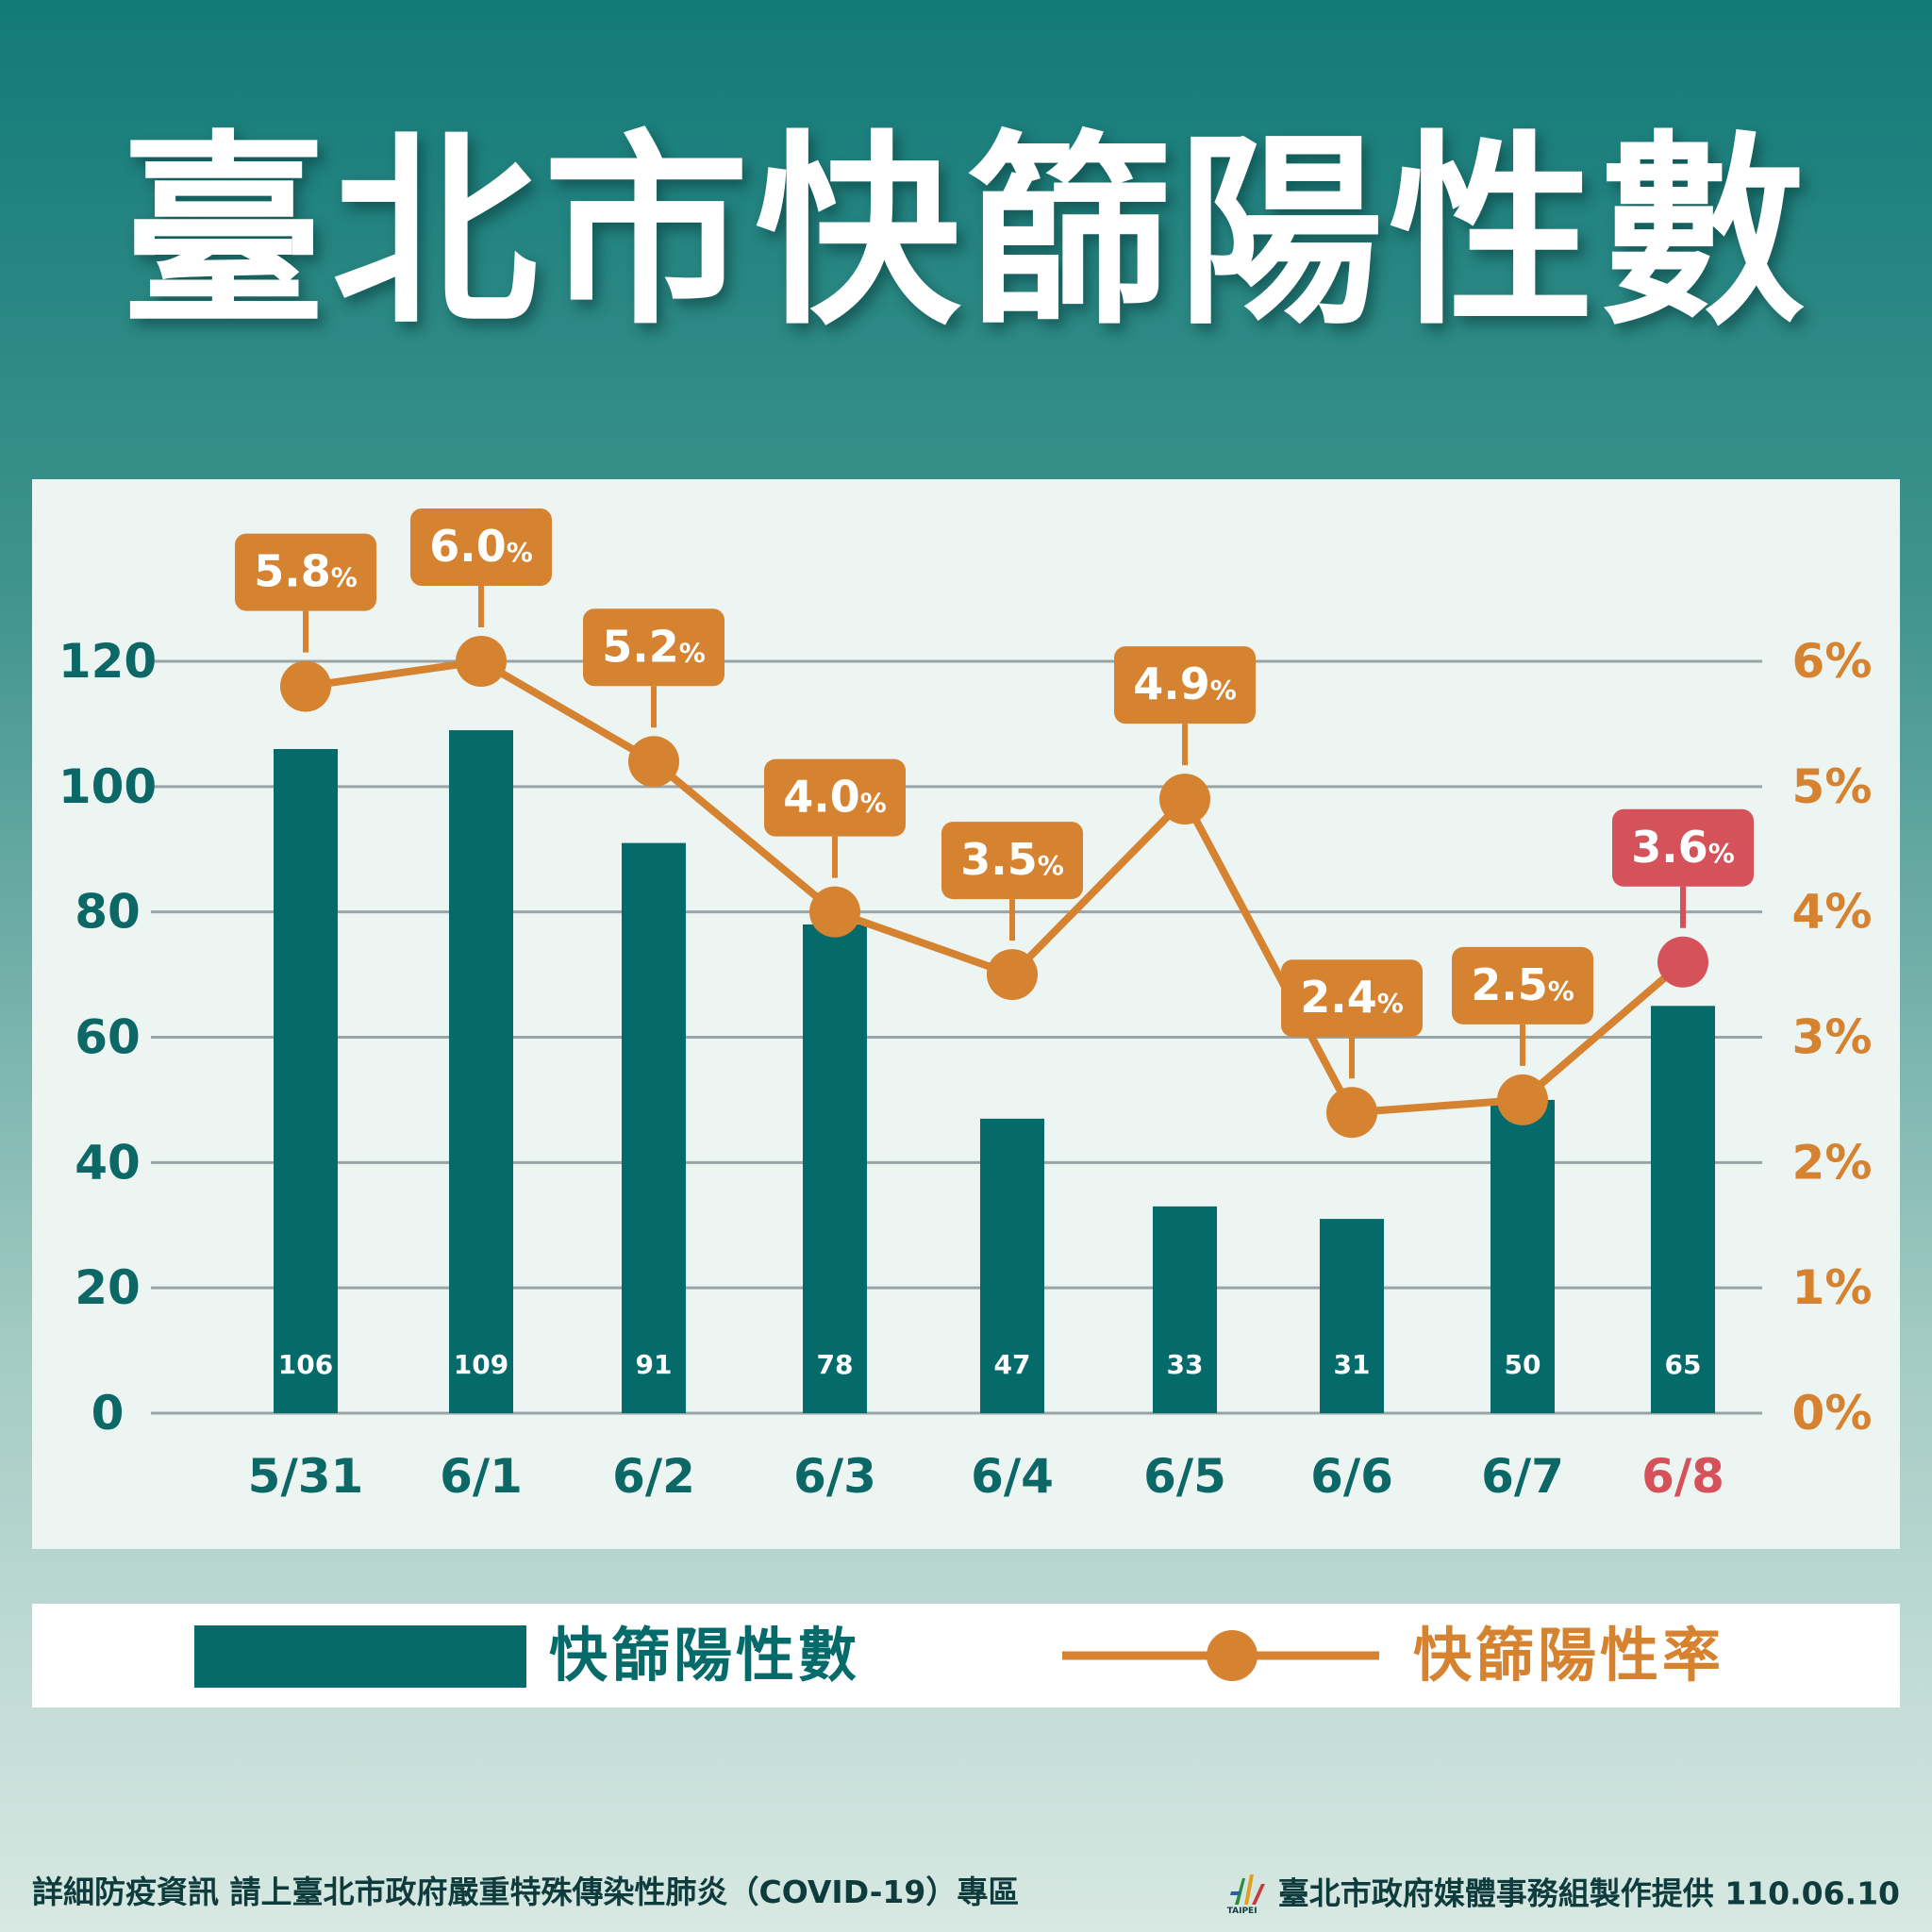 The width and height of the screenshot is (1932, 1932). What do you see at coordinates (654, 1364) in the screenshot?
I see `bar-value-label: 91` at bounding box center [654, 1364].